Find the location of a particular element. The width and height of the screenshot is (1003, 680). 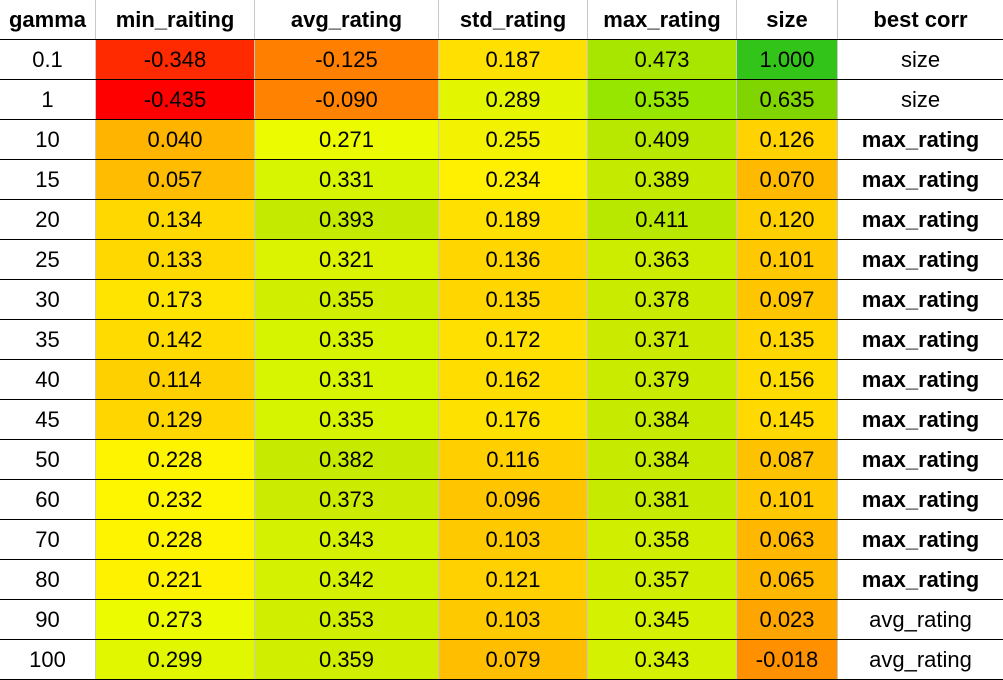

min-raiting-cell: 0.129 is located at coordinates (175, 420).